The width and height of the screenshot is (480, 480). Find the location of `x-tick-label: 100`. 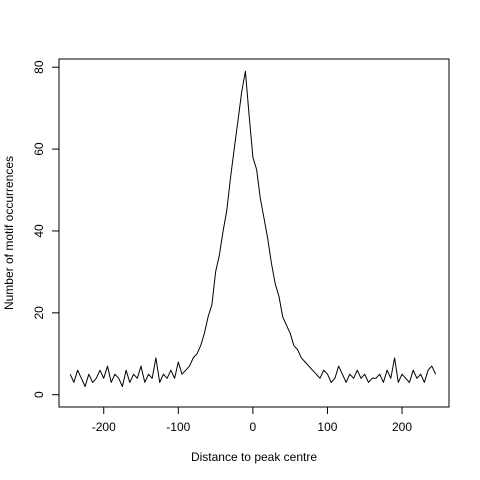

x-tick-label: 100 is located at coordinates (327, 427).